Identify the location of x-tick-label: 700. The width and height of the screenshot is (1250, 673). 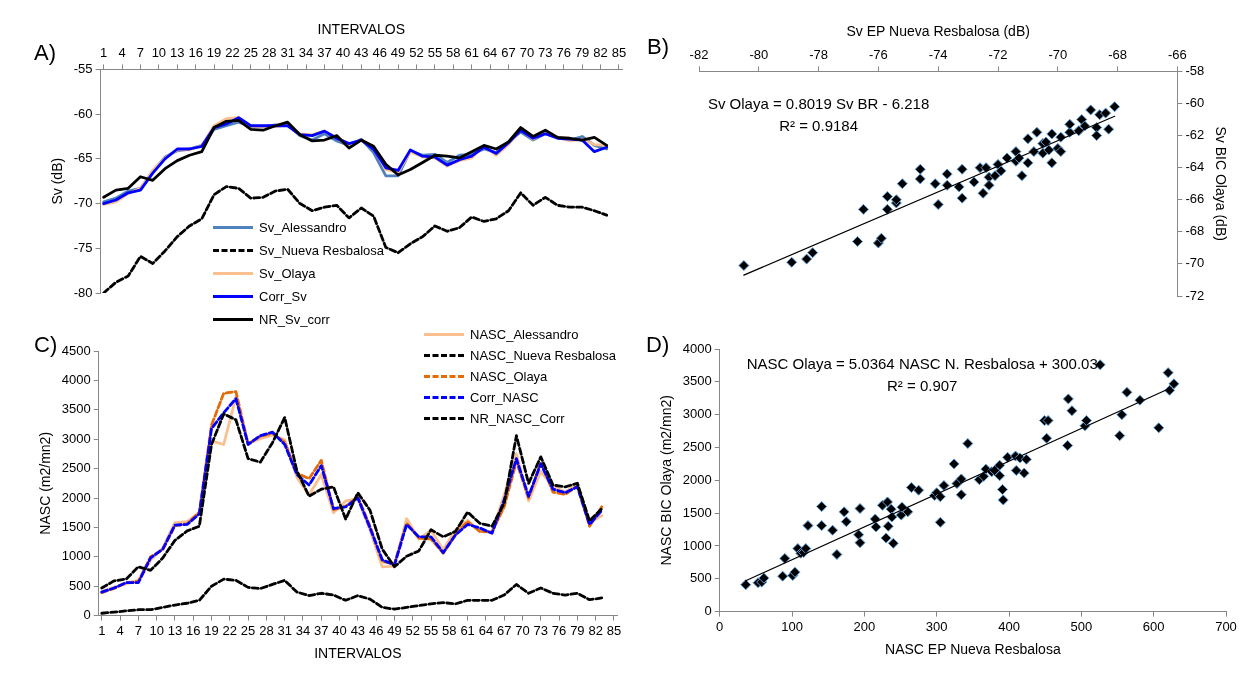
(1226, 626).